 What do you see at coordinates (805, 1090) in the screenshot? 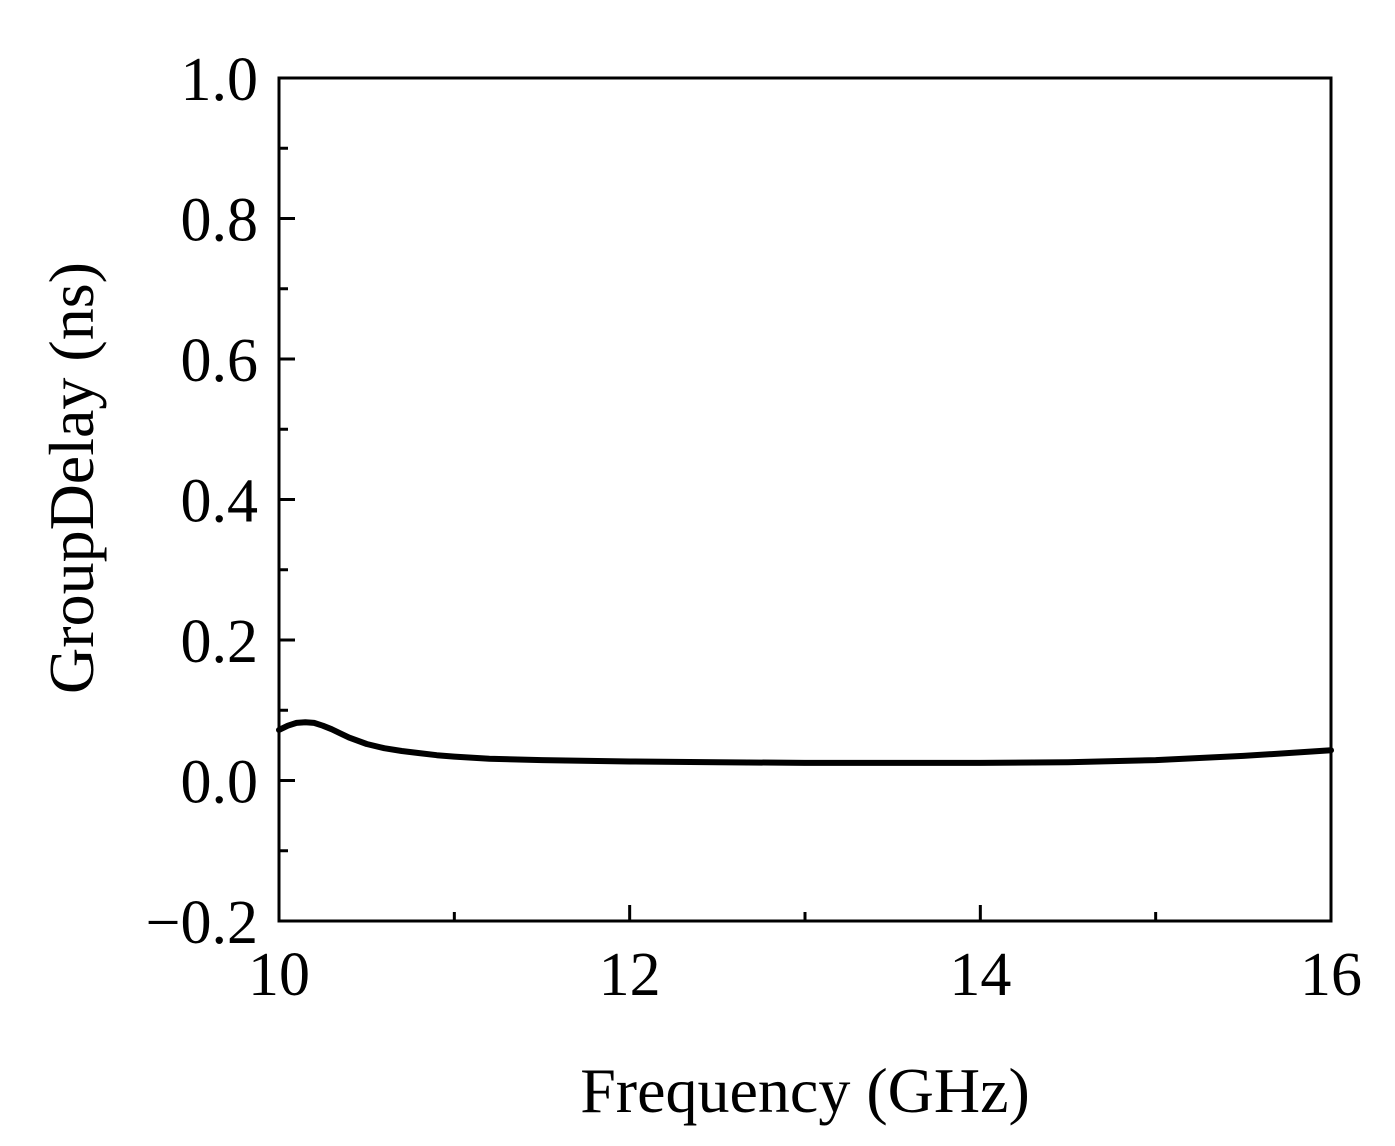
I see `x-axis-label: Frequency (GHz)` at bounding box center [805, 1090].